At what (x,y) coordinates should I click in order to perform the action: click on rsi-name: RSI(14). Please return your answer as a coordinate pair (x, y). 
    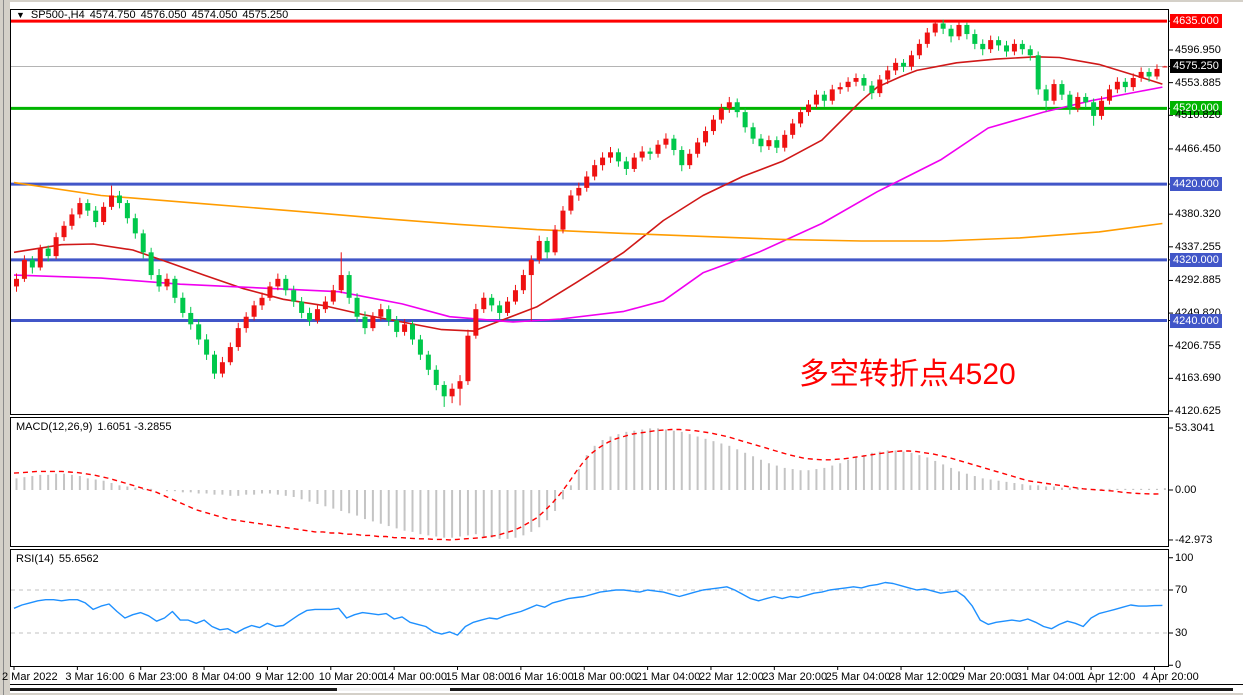
    Looking at the image, I should click on (35, 559).